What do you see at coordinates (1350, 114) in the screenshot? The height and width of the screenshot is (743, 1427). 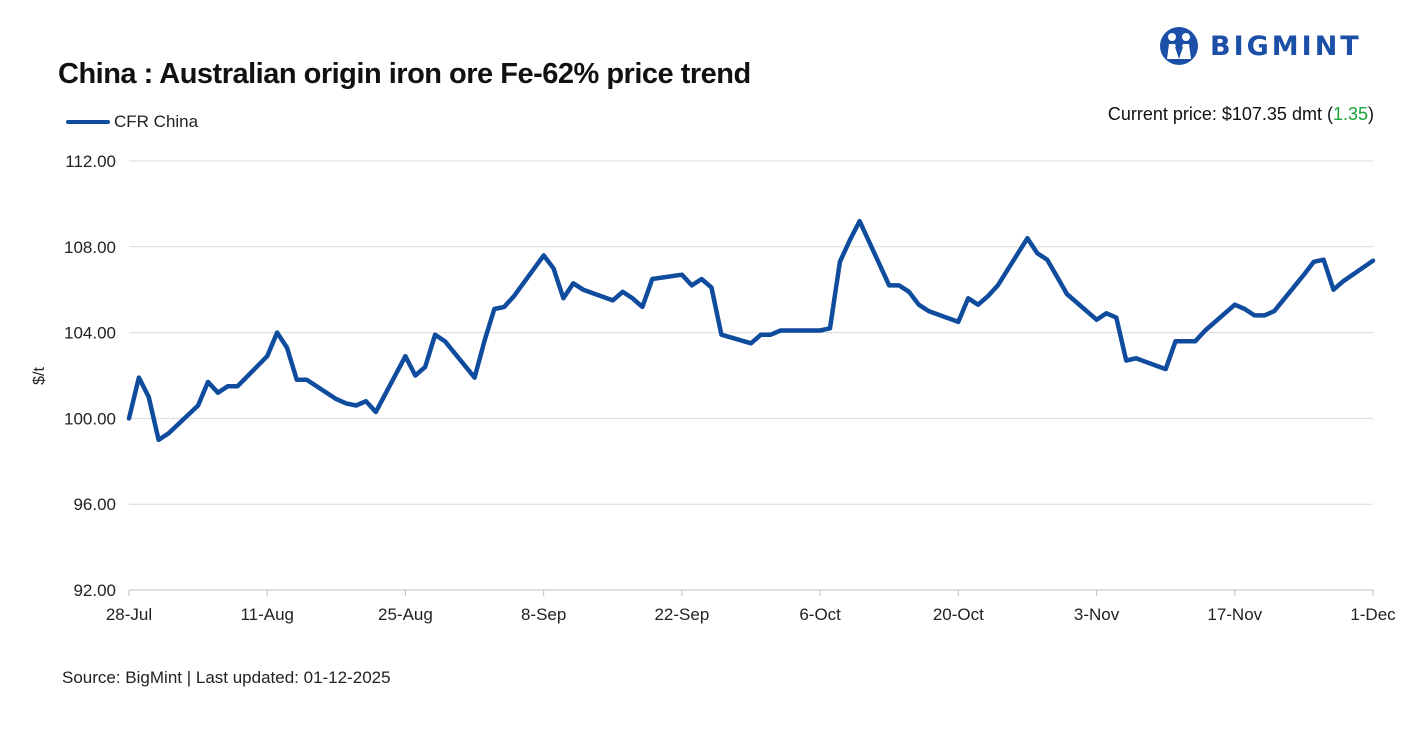 I see `current-price-change: 1.35` at bounding box center [1350, 114].